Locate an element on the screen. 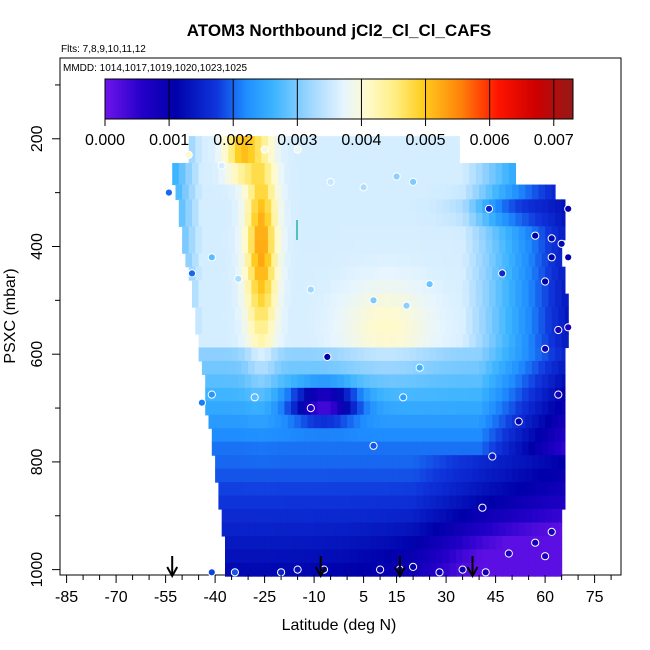 The image size is (650, 650). x-tick-label: -10 is located at coordinates (314, 597).